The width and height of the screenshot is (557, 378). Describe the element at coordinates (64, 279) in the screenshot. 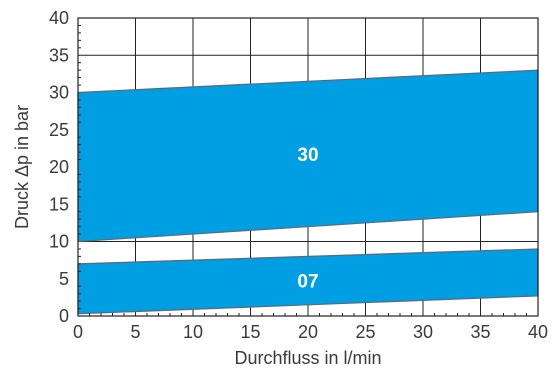

I see `y-tick-label: 5` at that location.